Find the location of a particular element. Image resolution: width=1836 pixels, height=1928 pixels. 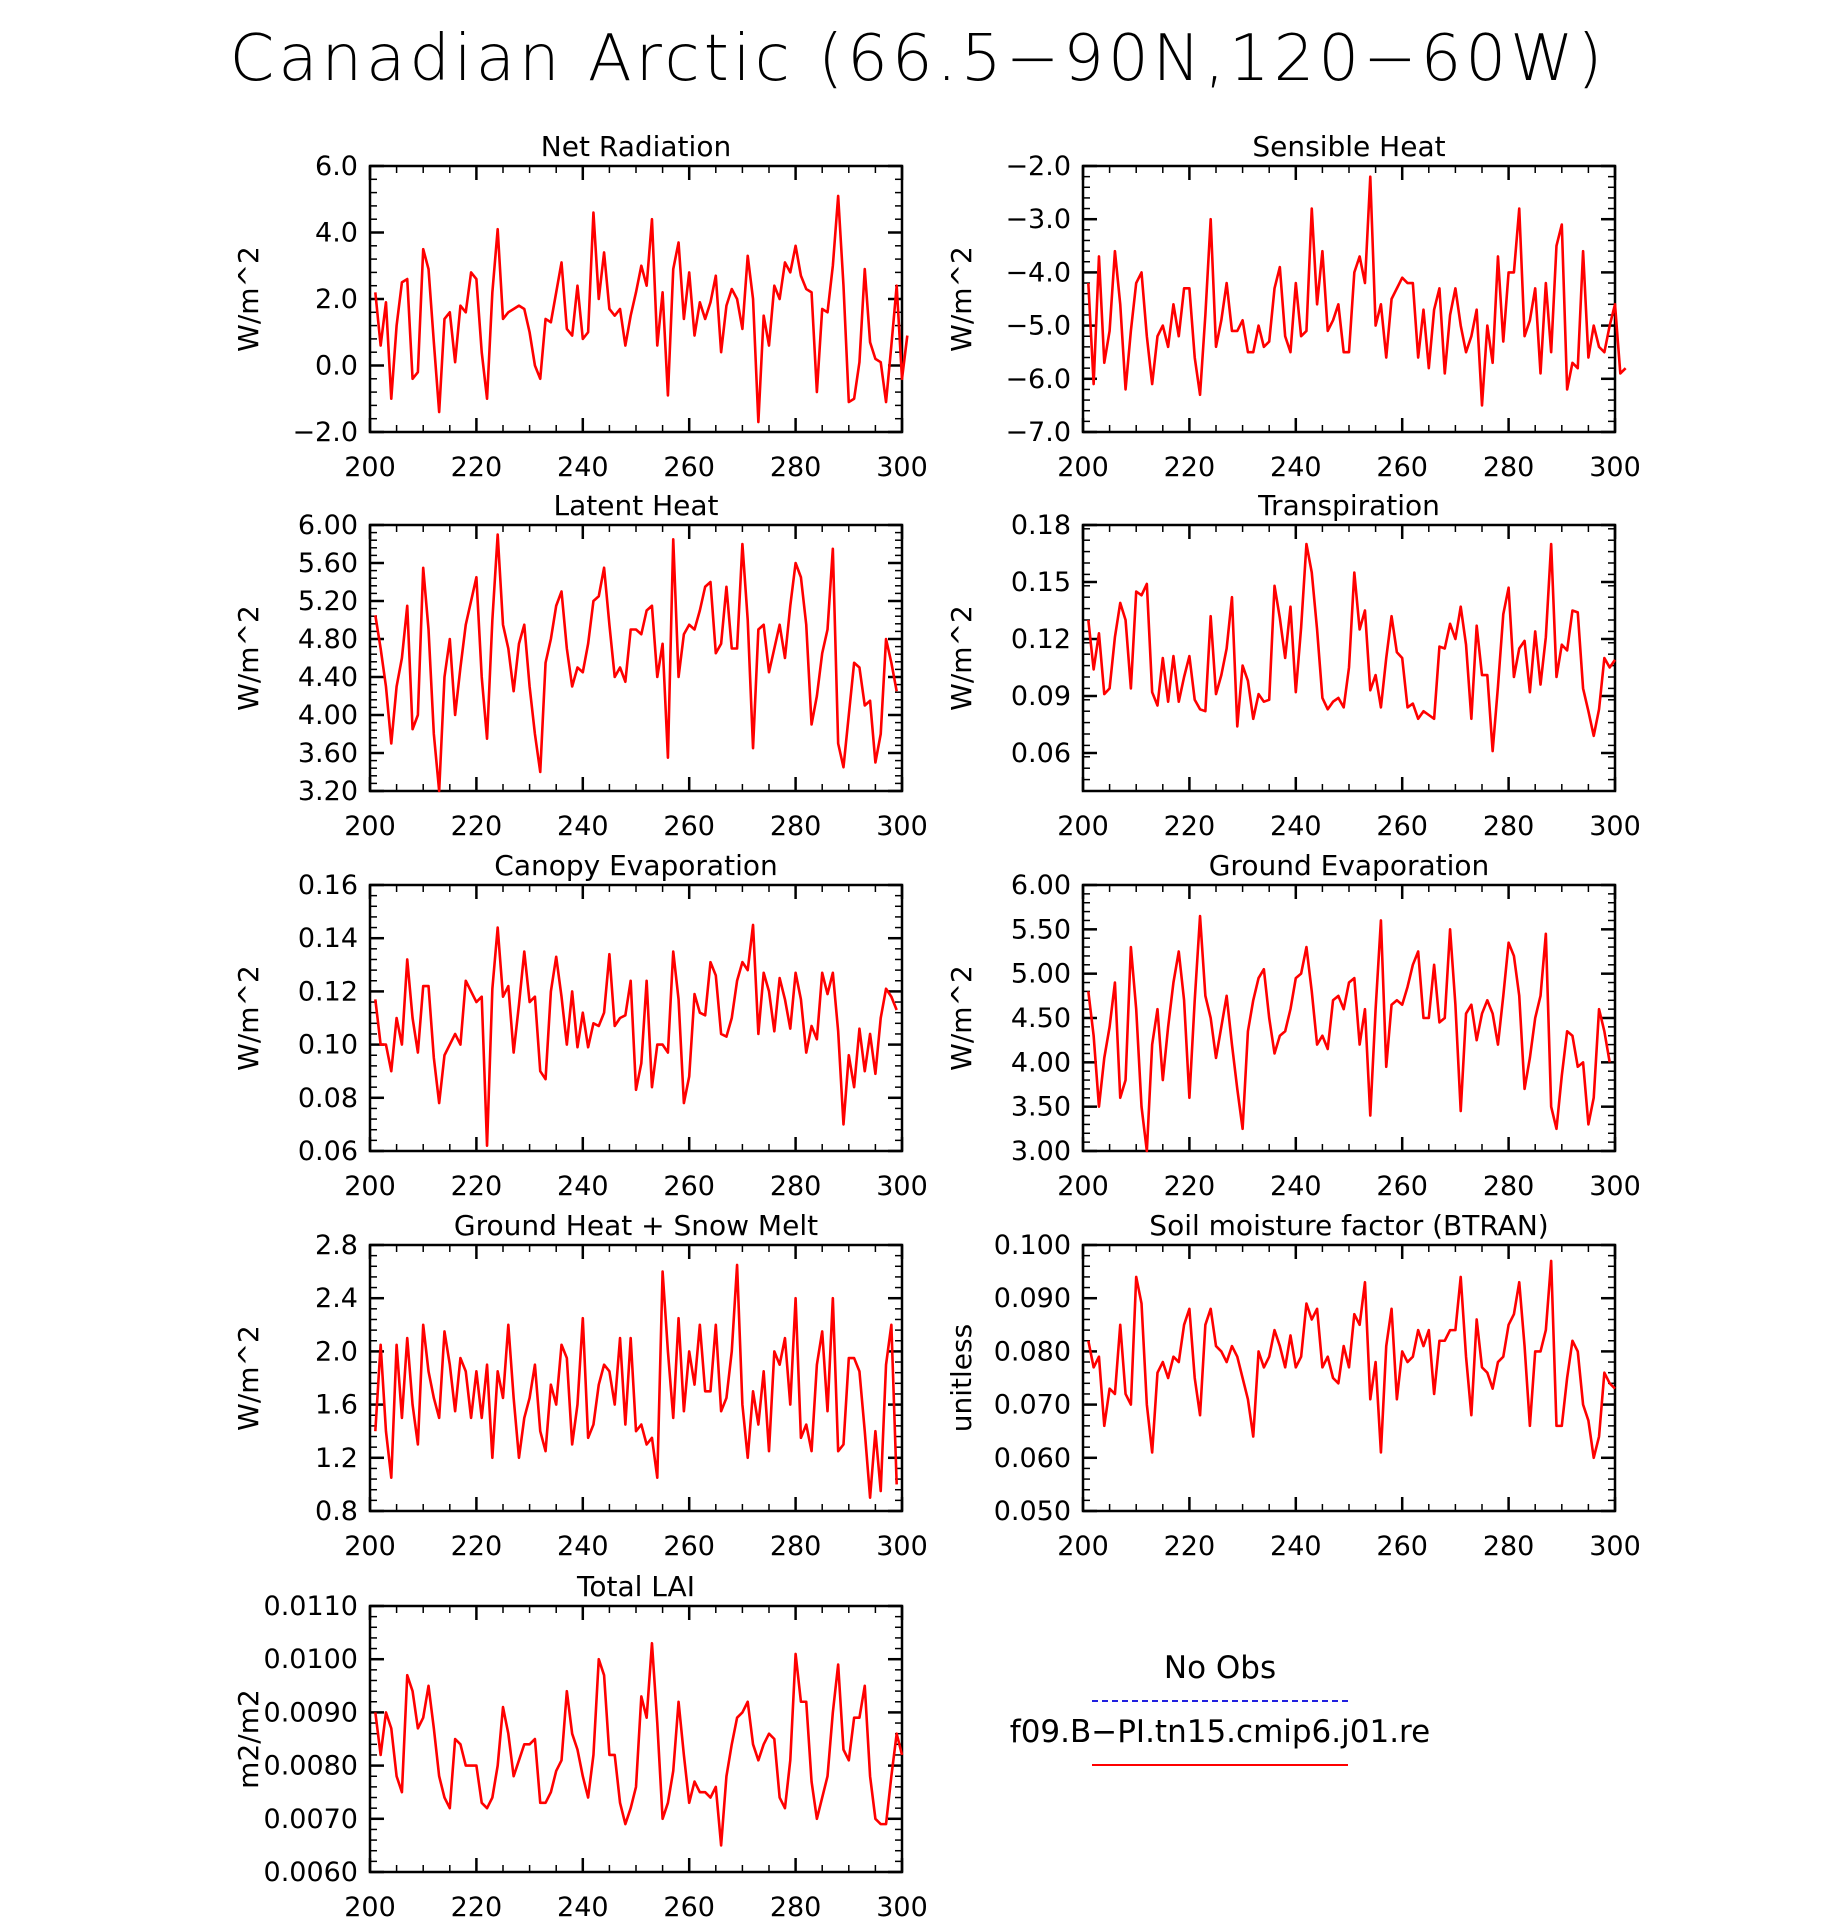

y-tick-label: 1.2 is located at coordinates (336, 1458).